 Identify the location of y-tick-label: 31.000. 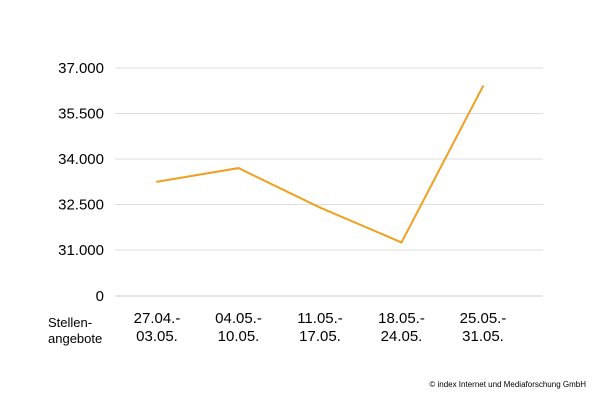
(81, 250).